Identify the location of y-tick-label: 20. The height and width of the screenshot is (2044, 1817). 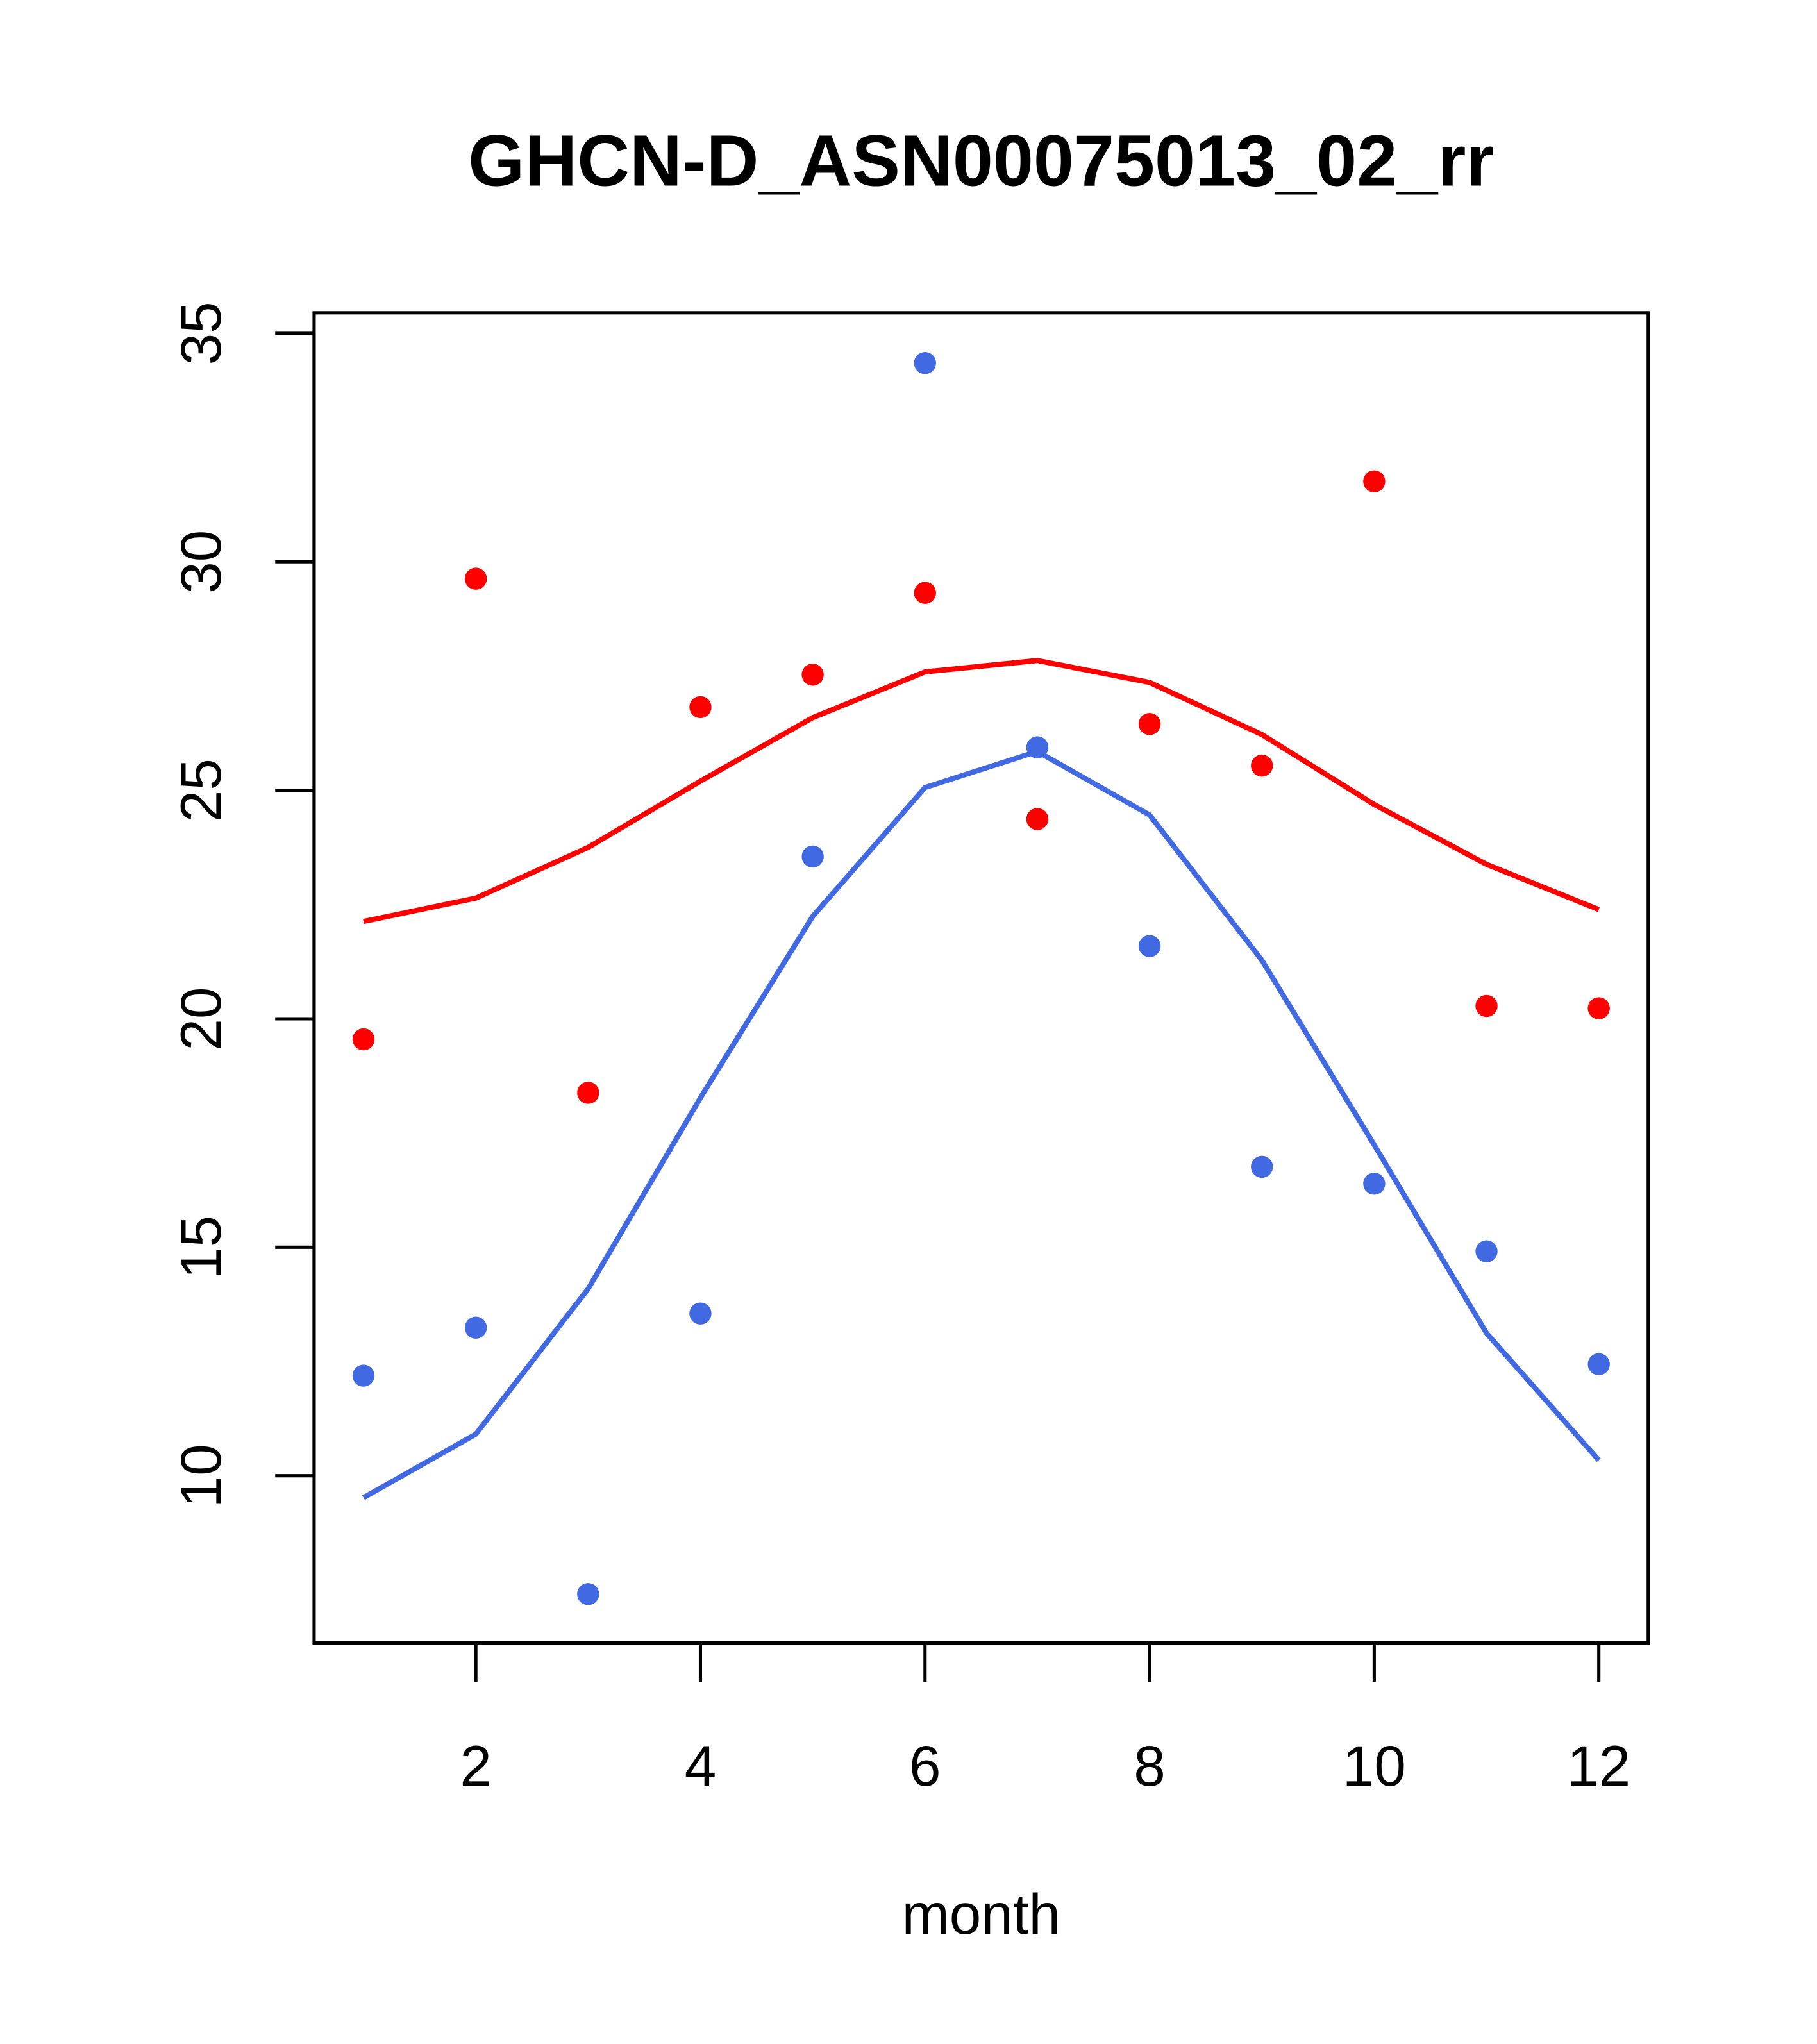
(201, 1018).